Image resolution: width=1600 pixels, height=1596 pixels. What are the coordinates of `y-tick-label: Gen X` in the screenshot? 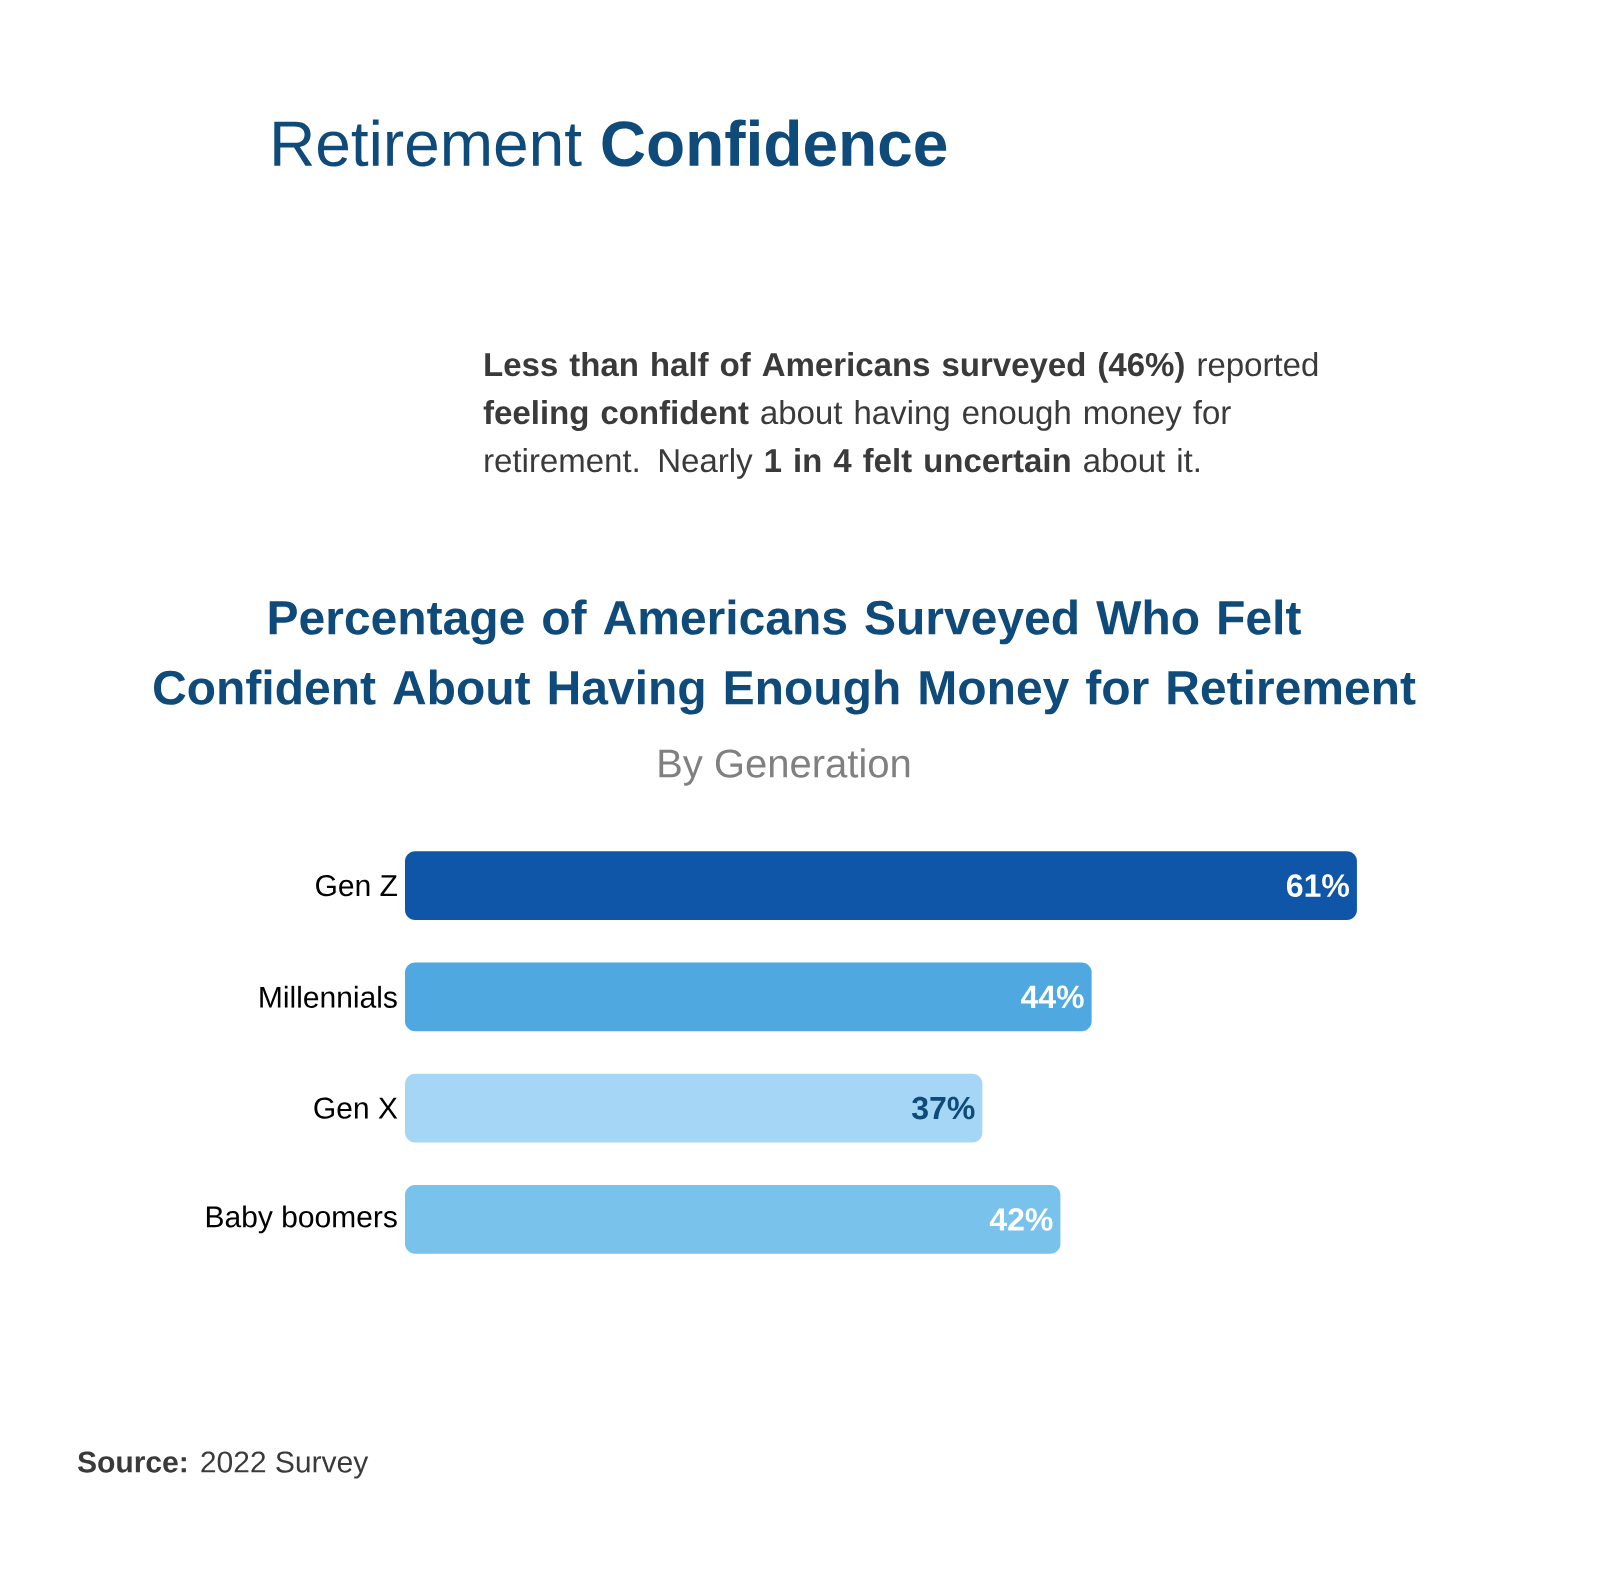 It's located at (356, 1108).